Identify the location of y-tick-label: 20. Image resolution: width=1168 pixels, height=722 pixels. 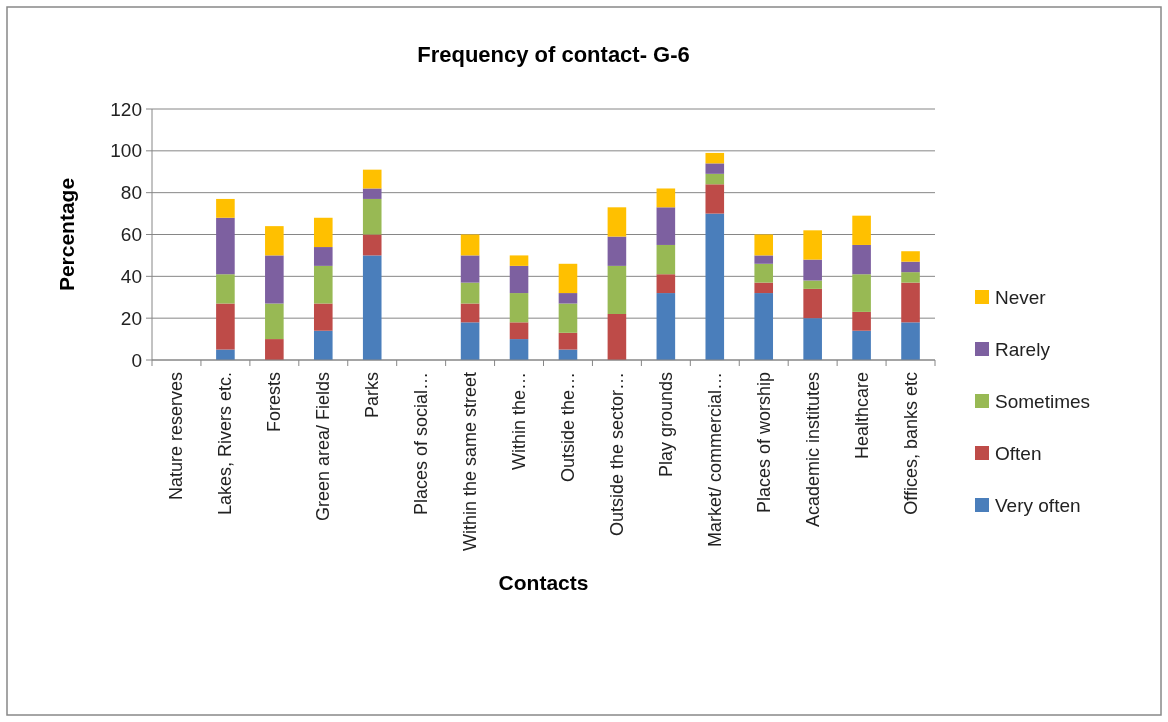
(131, 318).